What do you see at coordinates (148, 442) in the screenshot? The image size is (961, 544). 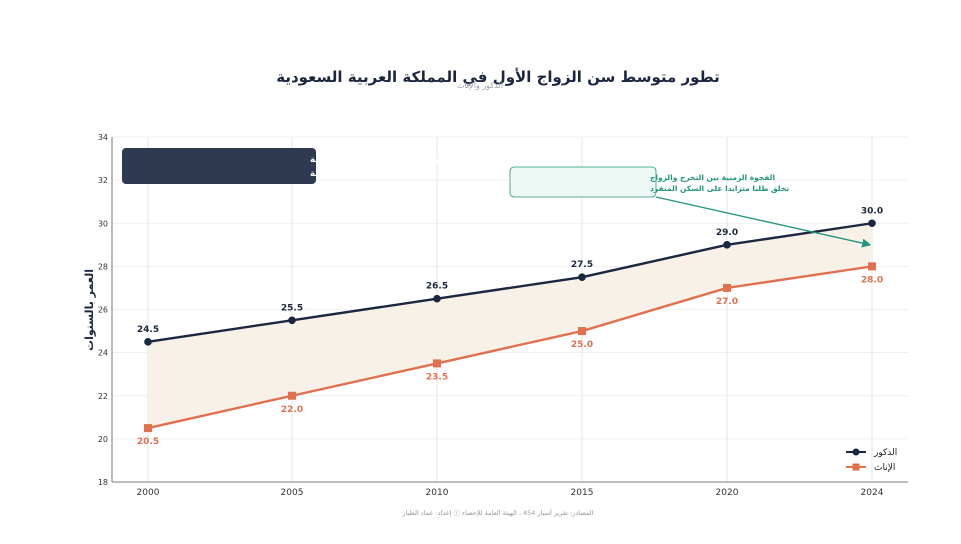 I see `data-label-females: 20.5` at bounding box center [148, 442].